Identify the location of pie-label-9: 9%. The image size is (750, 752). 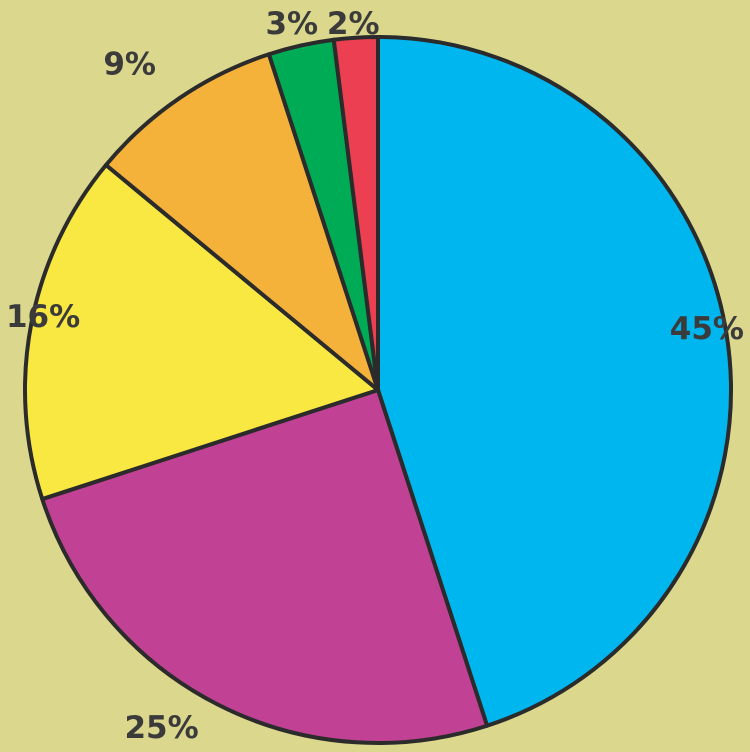
(129, 64).